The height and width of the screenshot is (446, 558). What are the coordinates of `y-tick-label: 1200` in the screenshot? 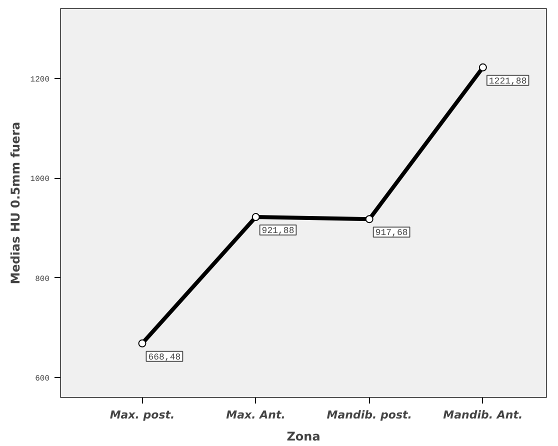 It's located at (40, 79).